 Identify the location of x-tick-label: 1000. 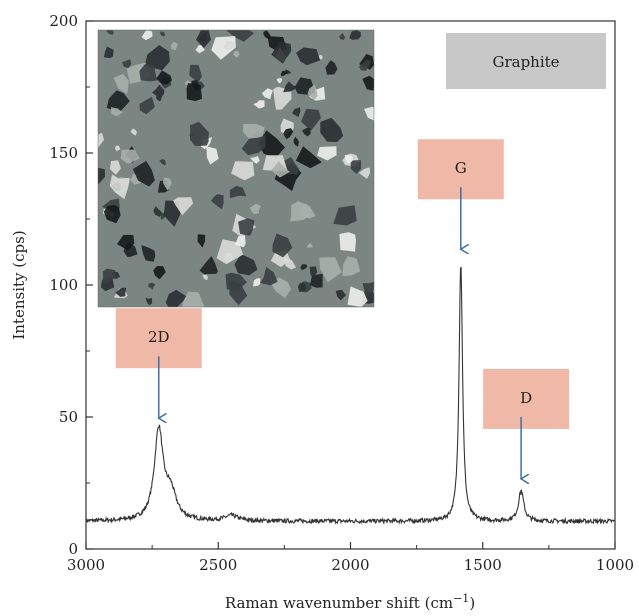
(615, 565).